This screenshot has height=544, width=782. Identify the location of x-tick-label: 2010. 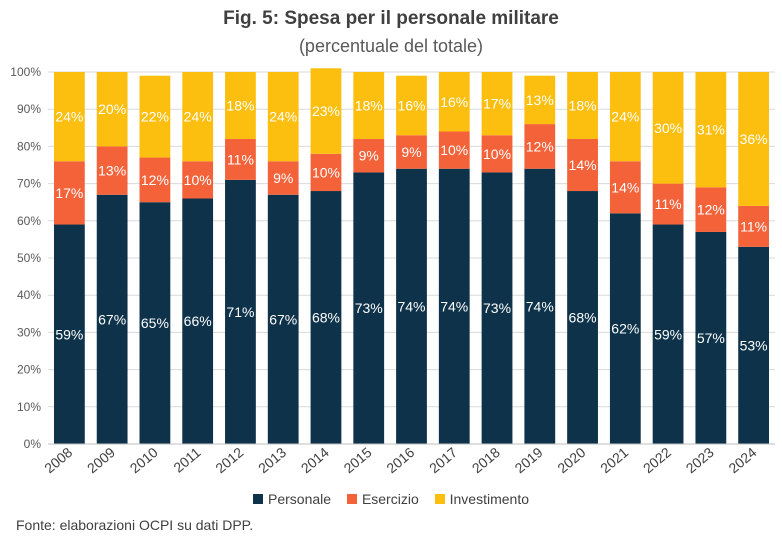
(144, 460).